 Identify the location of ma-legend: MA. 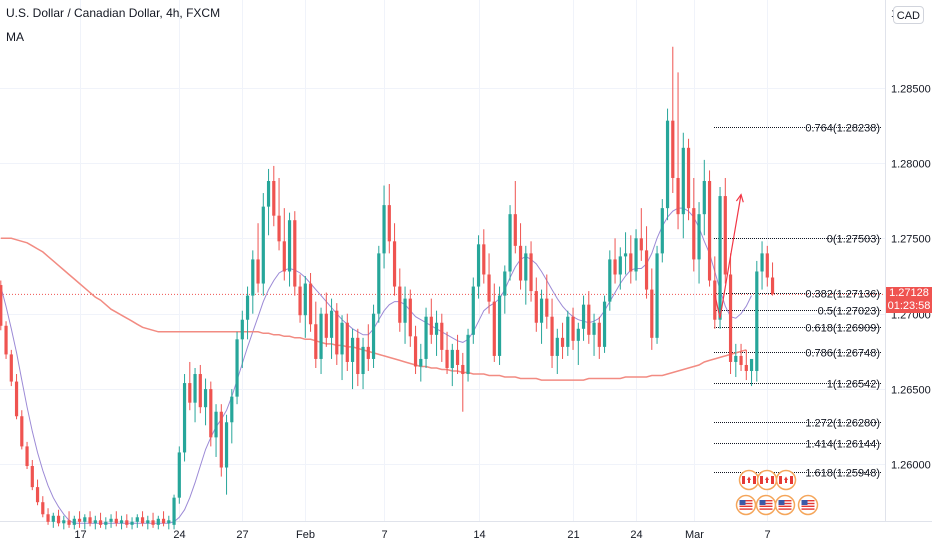
(15, 37).